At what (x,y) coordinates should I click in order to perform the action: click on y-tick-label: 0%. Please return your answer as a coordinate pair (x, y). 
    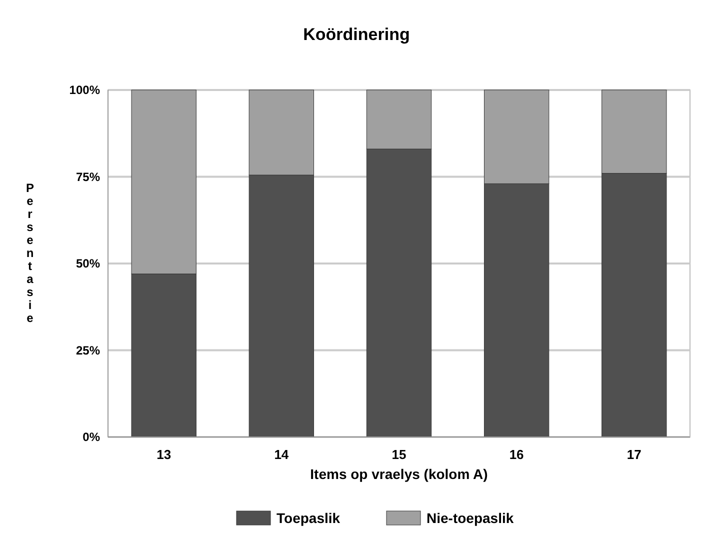
    Looking at the image, I should click on (91, 437).